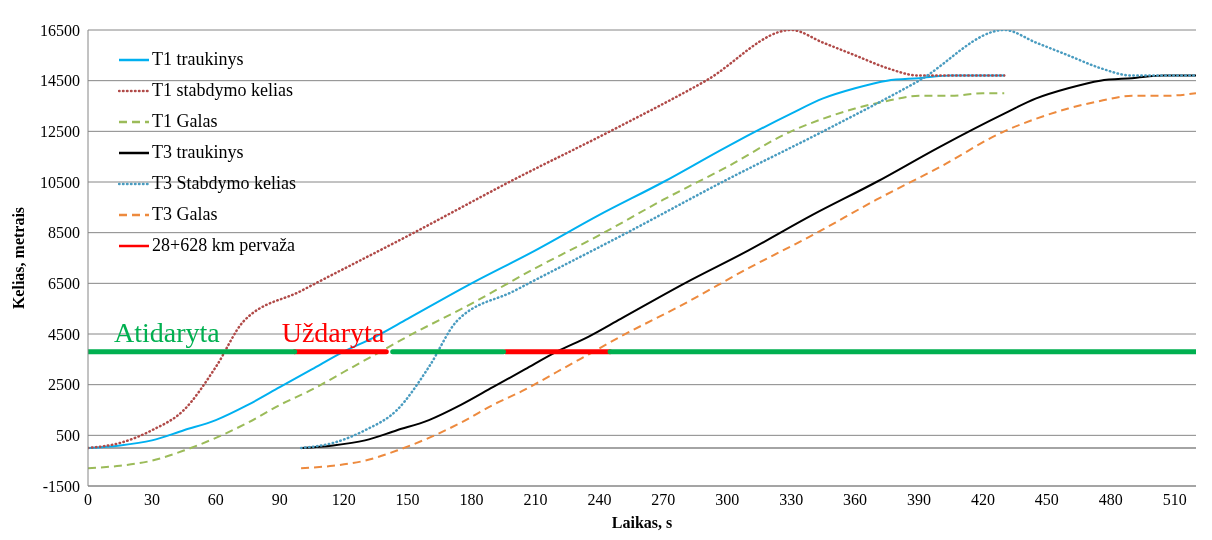 This screenshot has width=1212, height=540. What do you see at coordinates (791, 500) in the screenshot?
I see `x-tick-label: 330` at bounding box center [791, 500].